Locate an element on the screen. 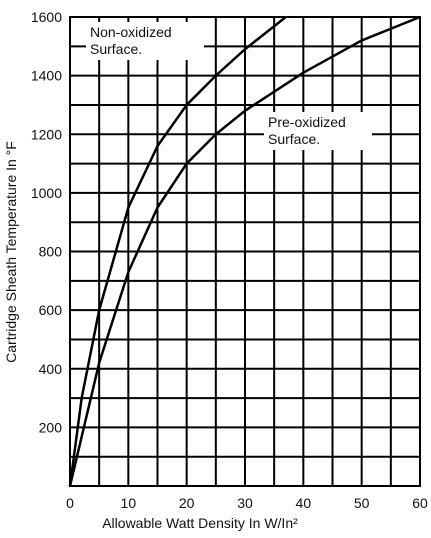 This screenshot has height=538, width=431. x-tick-label: 0 is located at coordinates (70, 503).